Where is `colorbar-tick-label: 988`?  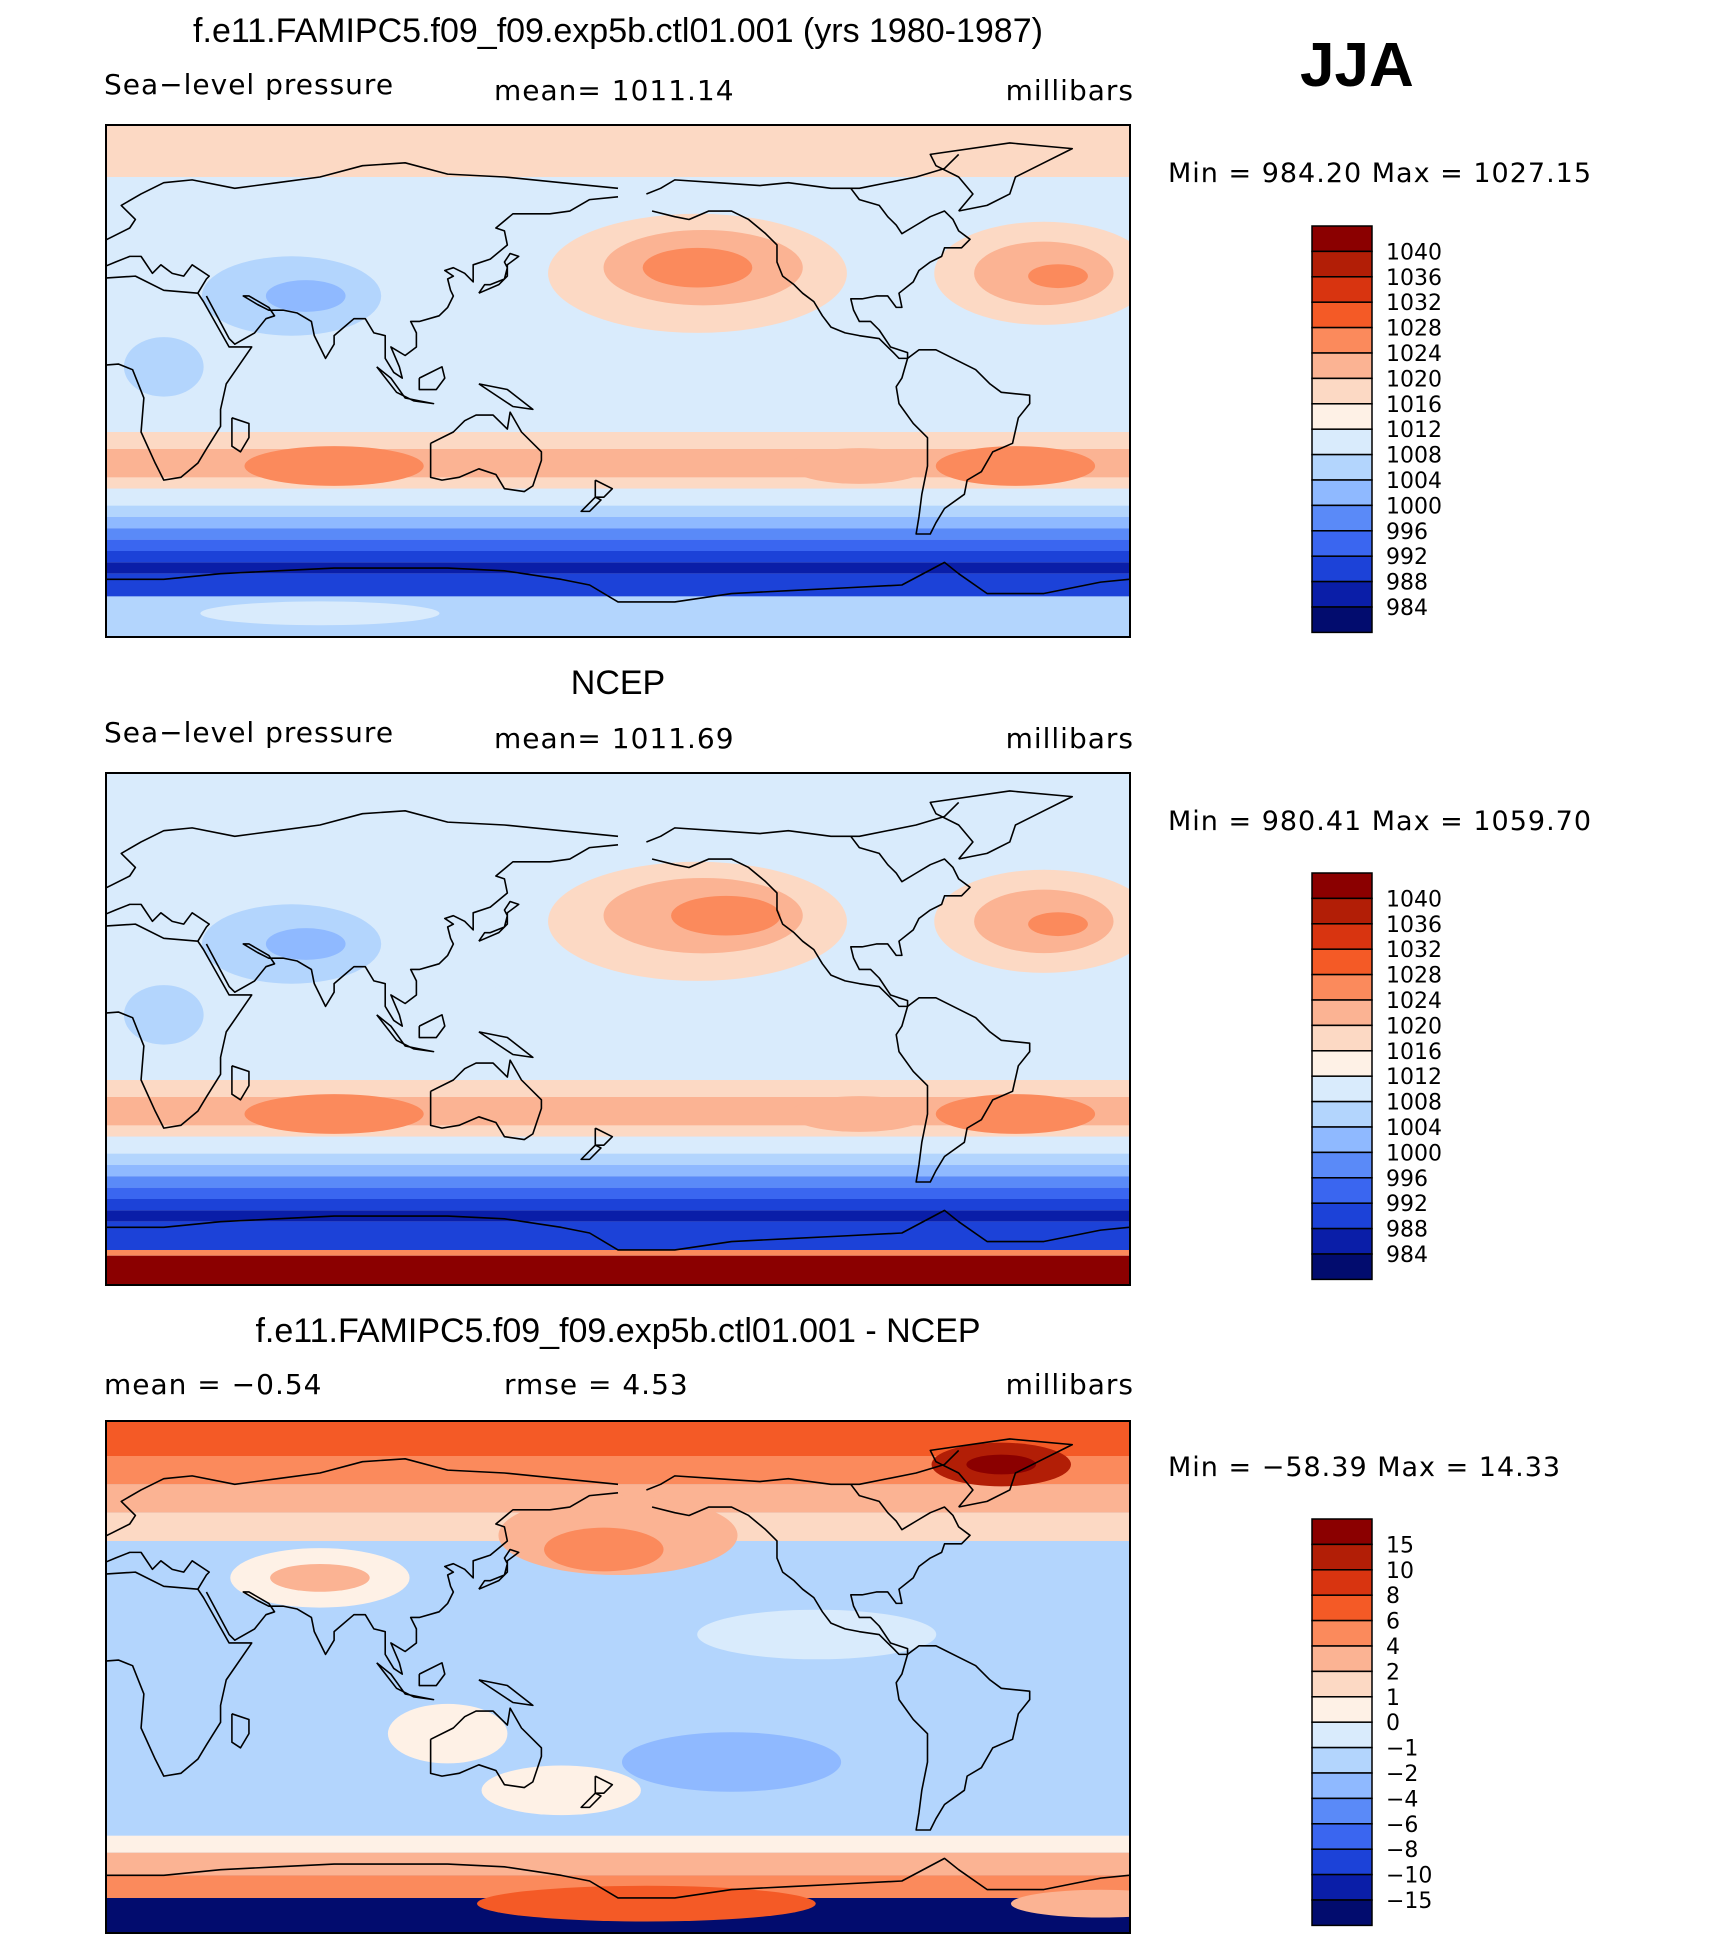 colorbar-tick-label: 988 is located at coordinates (1407, 583).